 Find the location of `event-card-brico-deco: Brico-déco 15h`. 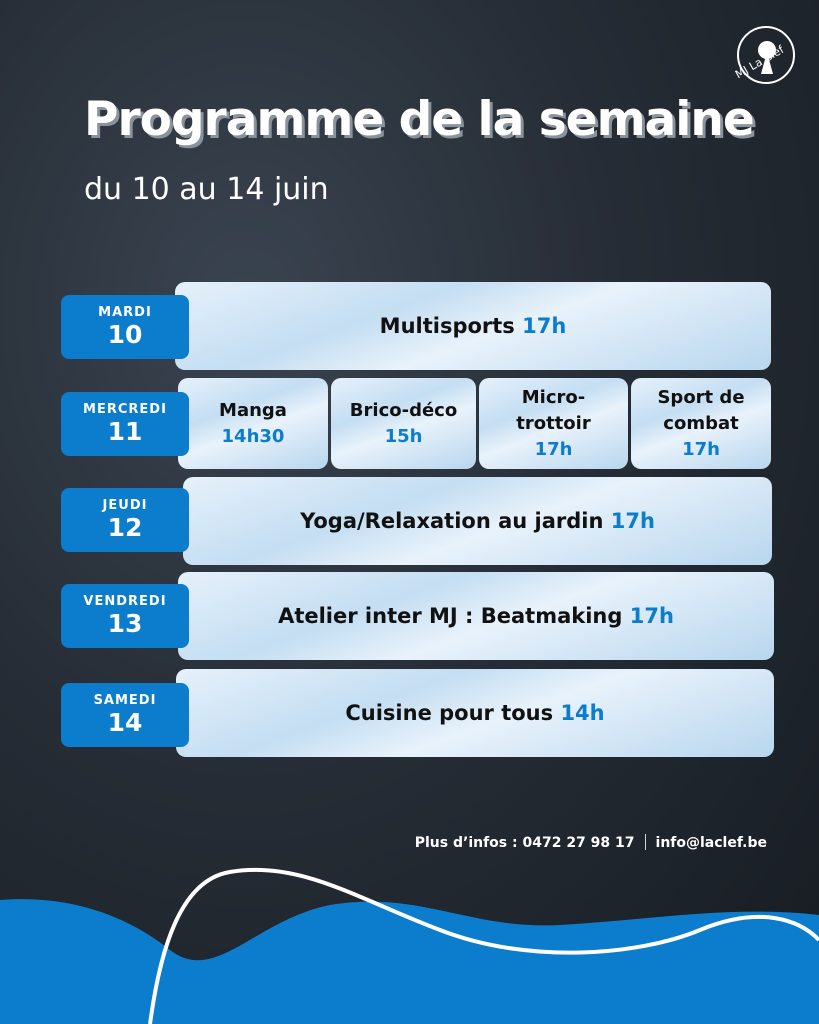

event-card-brico-deco: Brico-déco 15h is located at coordinates (403, 423).